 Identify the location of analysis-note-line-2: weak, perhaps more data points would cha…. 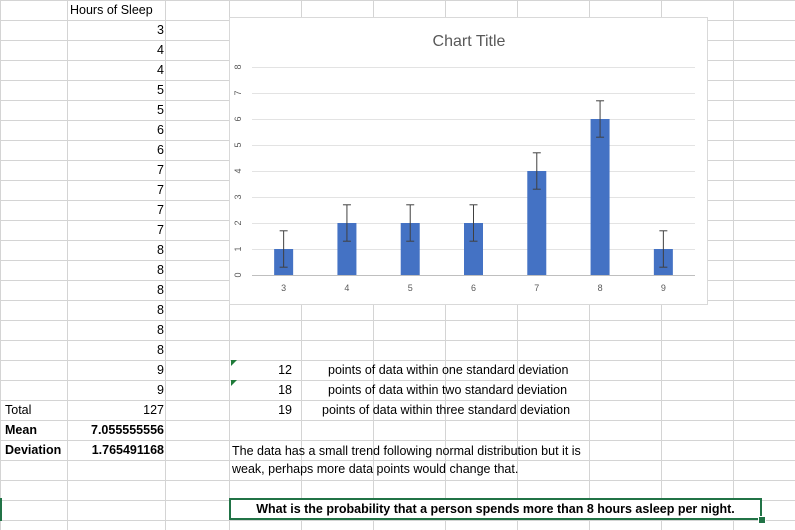
(375, 469).